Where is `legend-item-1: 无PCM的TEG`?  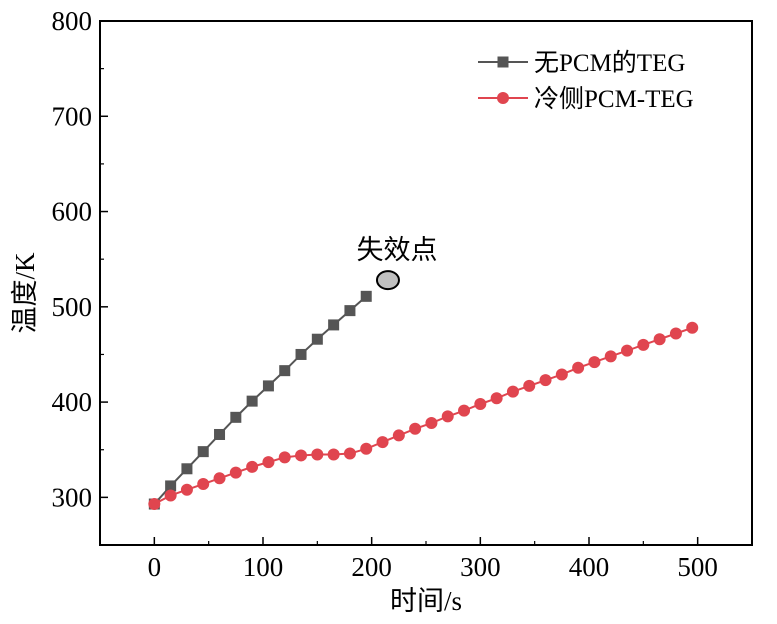
legend-item-1: 无PCM的TEG is located at coordinates (581, 63).